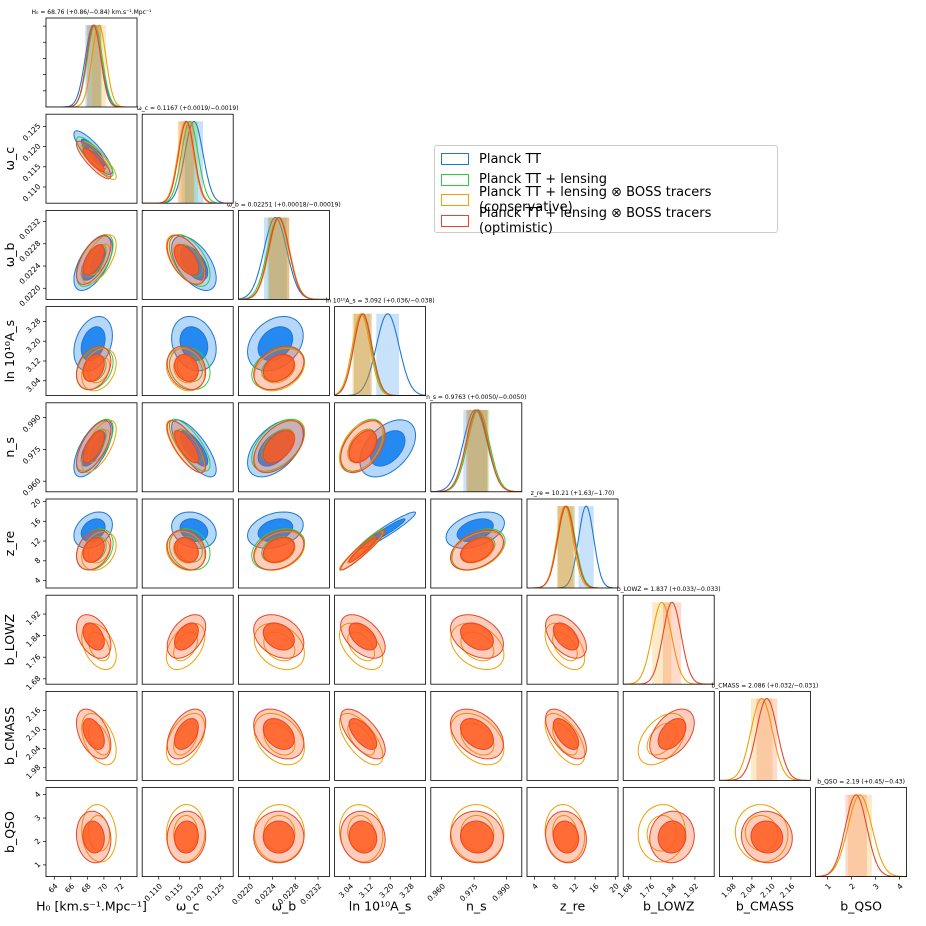  Describe the element at coordinates (33, 733) in the screenshot. I see `y-tick-label: 2.10` at that location.